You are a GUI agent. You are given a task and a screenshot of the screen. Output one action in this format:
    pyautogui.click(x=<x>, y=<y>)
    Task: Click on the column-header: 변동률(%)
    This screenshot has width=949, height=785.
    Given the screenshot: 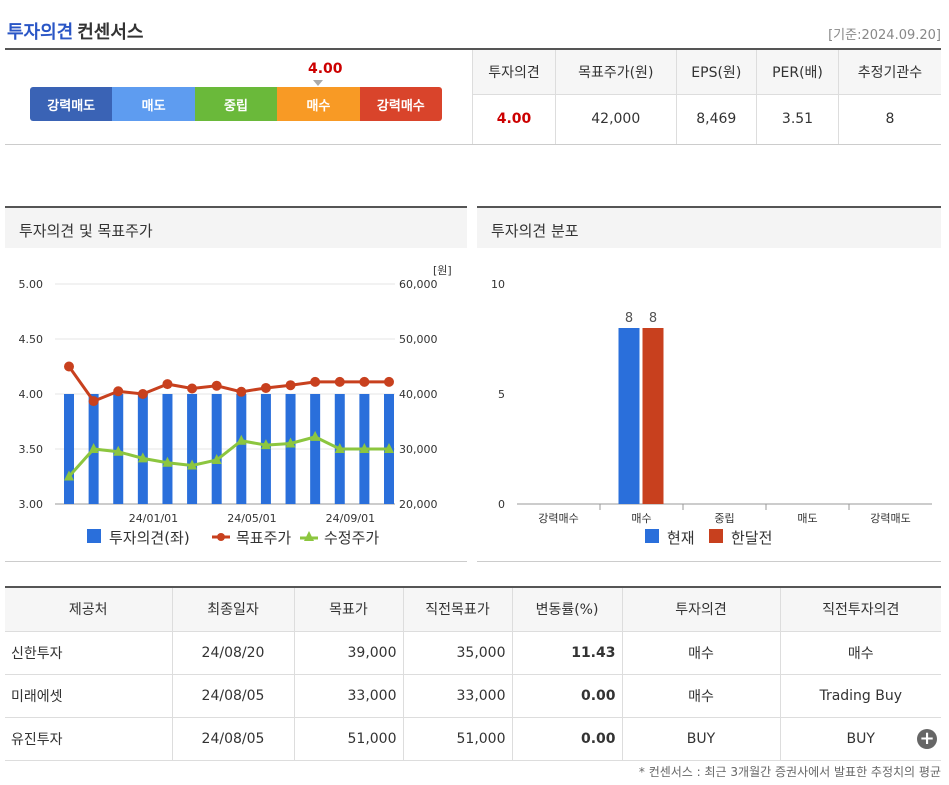 What is the action you would take?
    pyautogui.click(x=566, y=609)
    